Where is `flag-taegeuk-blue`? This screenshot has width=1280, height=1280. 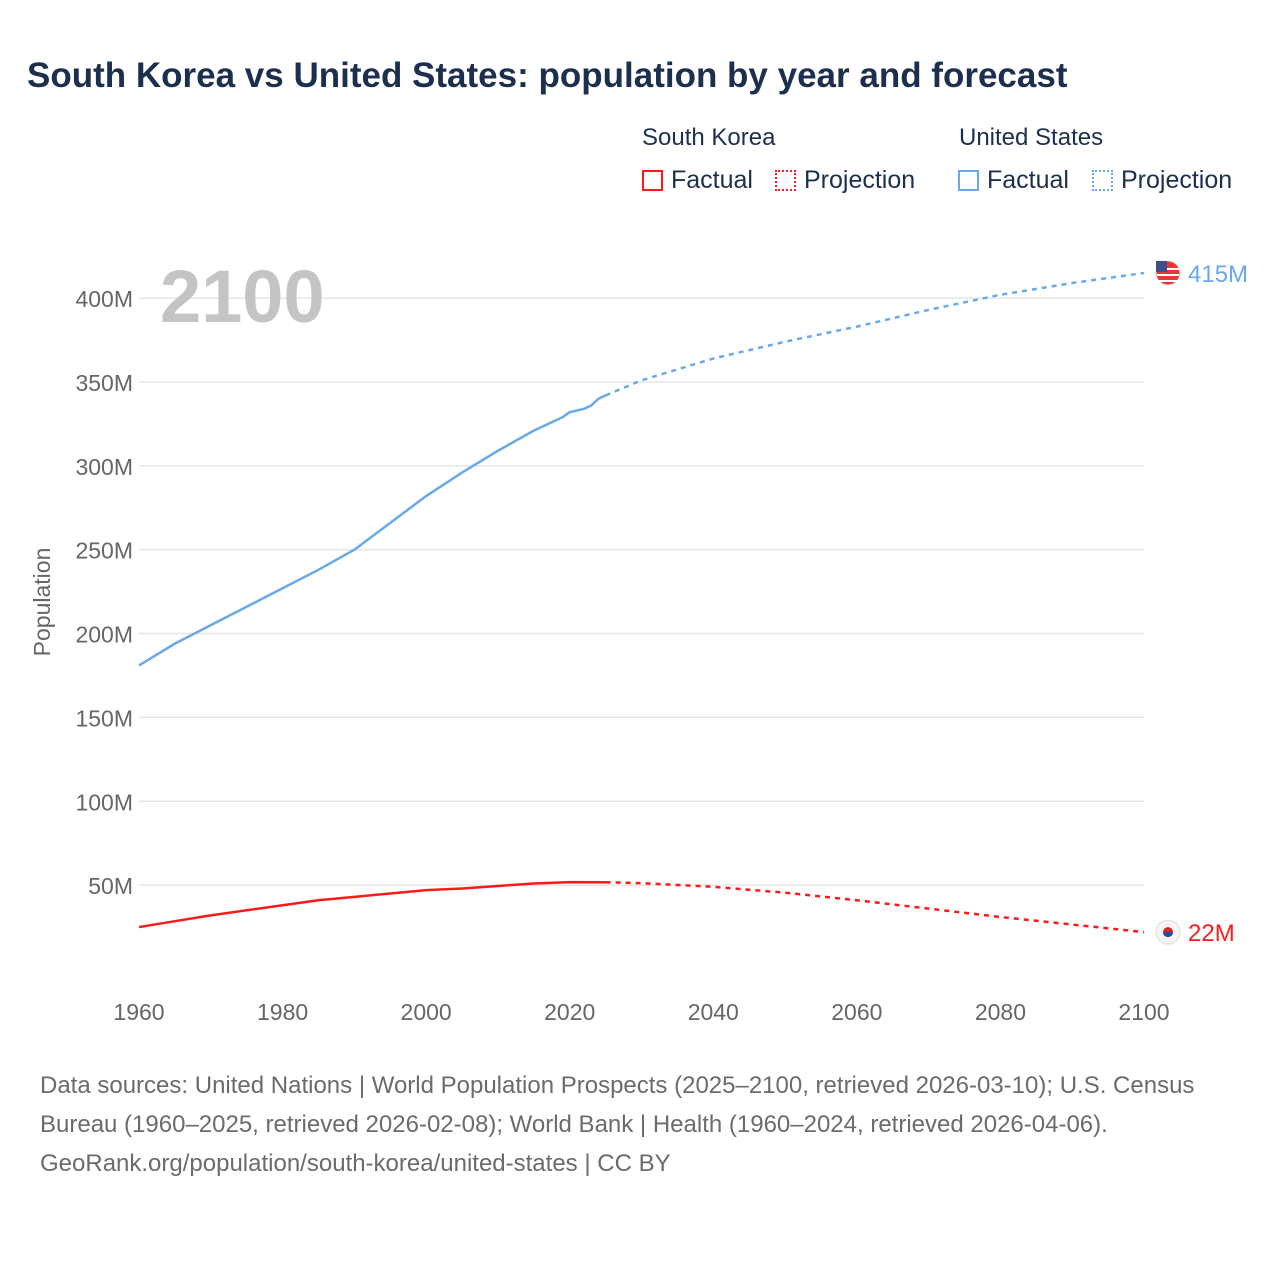 flag-taegeuk-blue is located at coordinates (1168, 935).